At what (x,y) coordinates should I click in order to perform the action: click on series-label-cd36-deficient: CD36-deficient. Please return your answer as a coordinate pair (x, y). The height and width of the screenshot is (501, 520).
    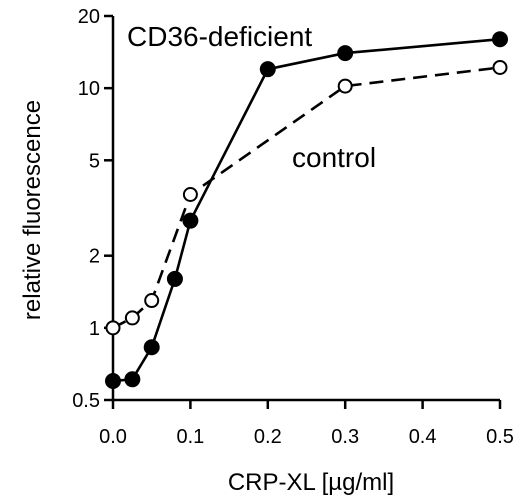
    Looking at the image, I should click on (219, 36).